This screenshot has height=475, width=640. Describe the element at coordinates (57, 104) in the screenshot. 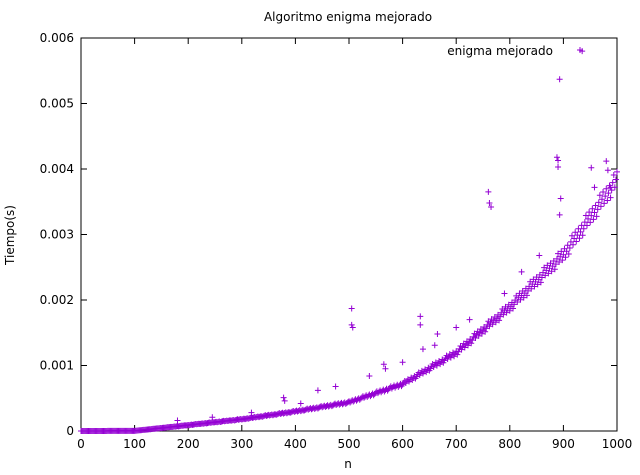

I see `y-tick-label: 0.005` at that location.